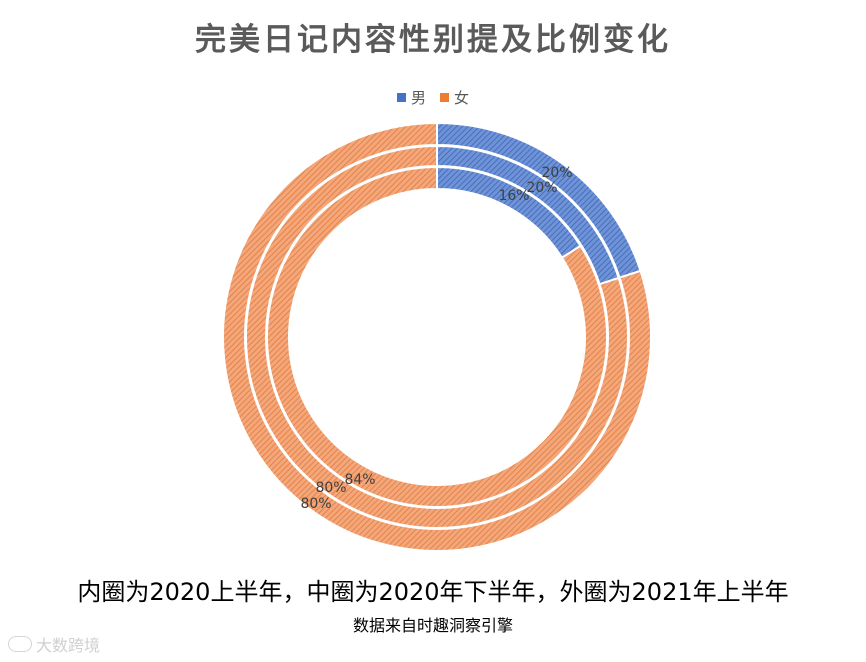  I want to click on data-label-inner-male: 16%, so click(513, 196).